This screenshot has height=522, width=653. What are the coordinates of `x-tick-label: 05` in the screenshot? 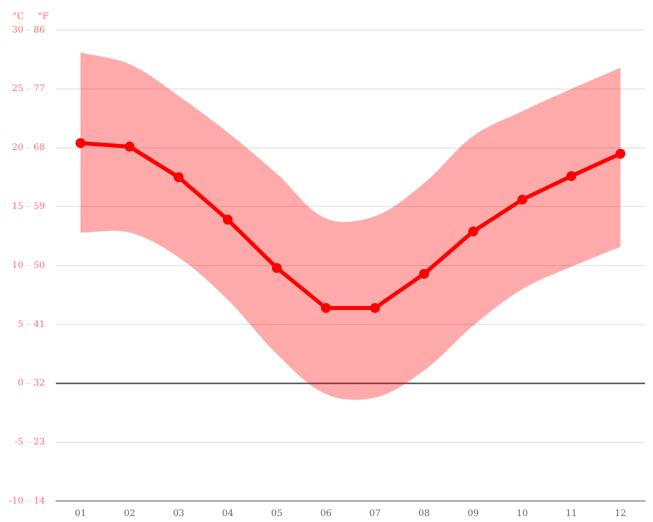 It's located at (277, 513).